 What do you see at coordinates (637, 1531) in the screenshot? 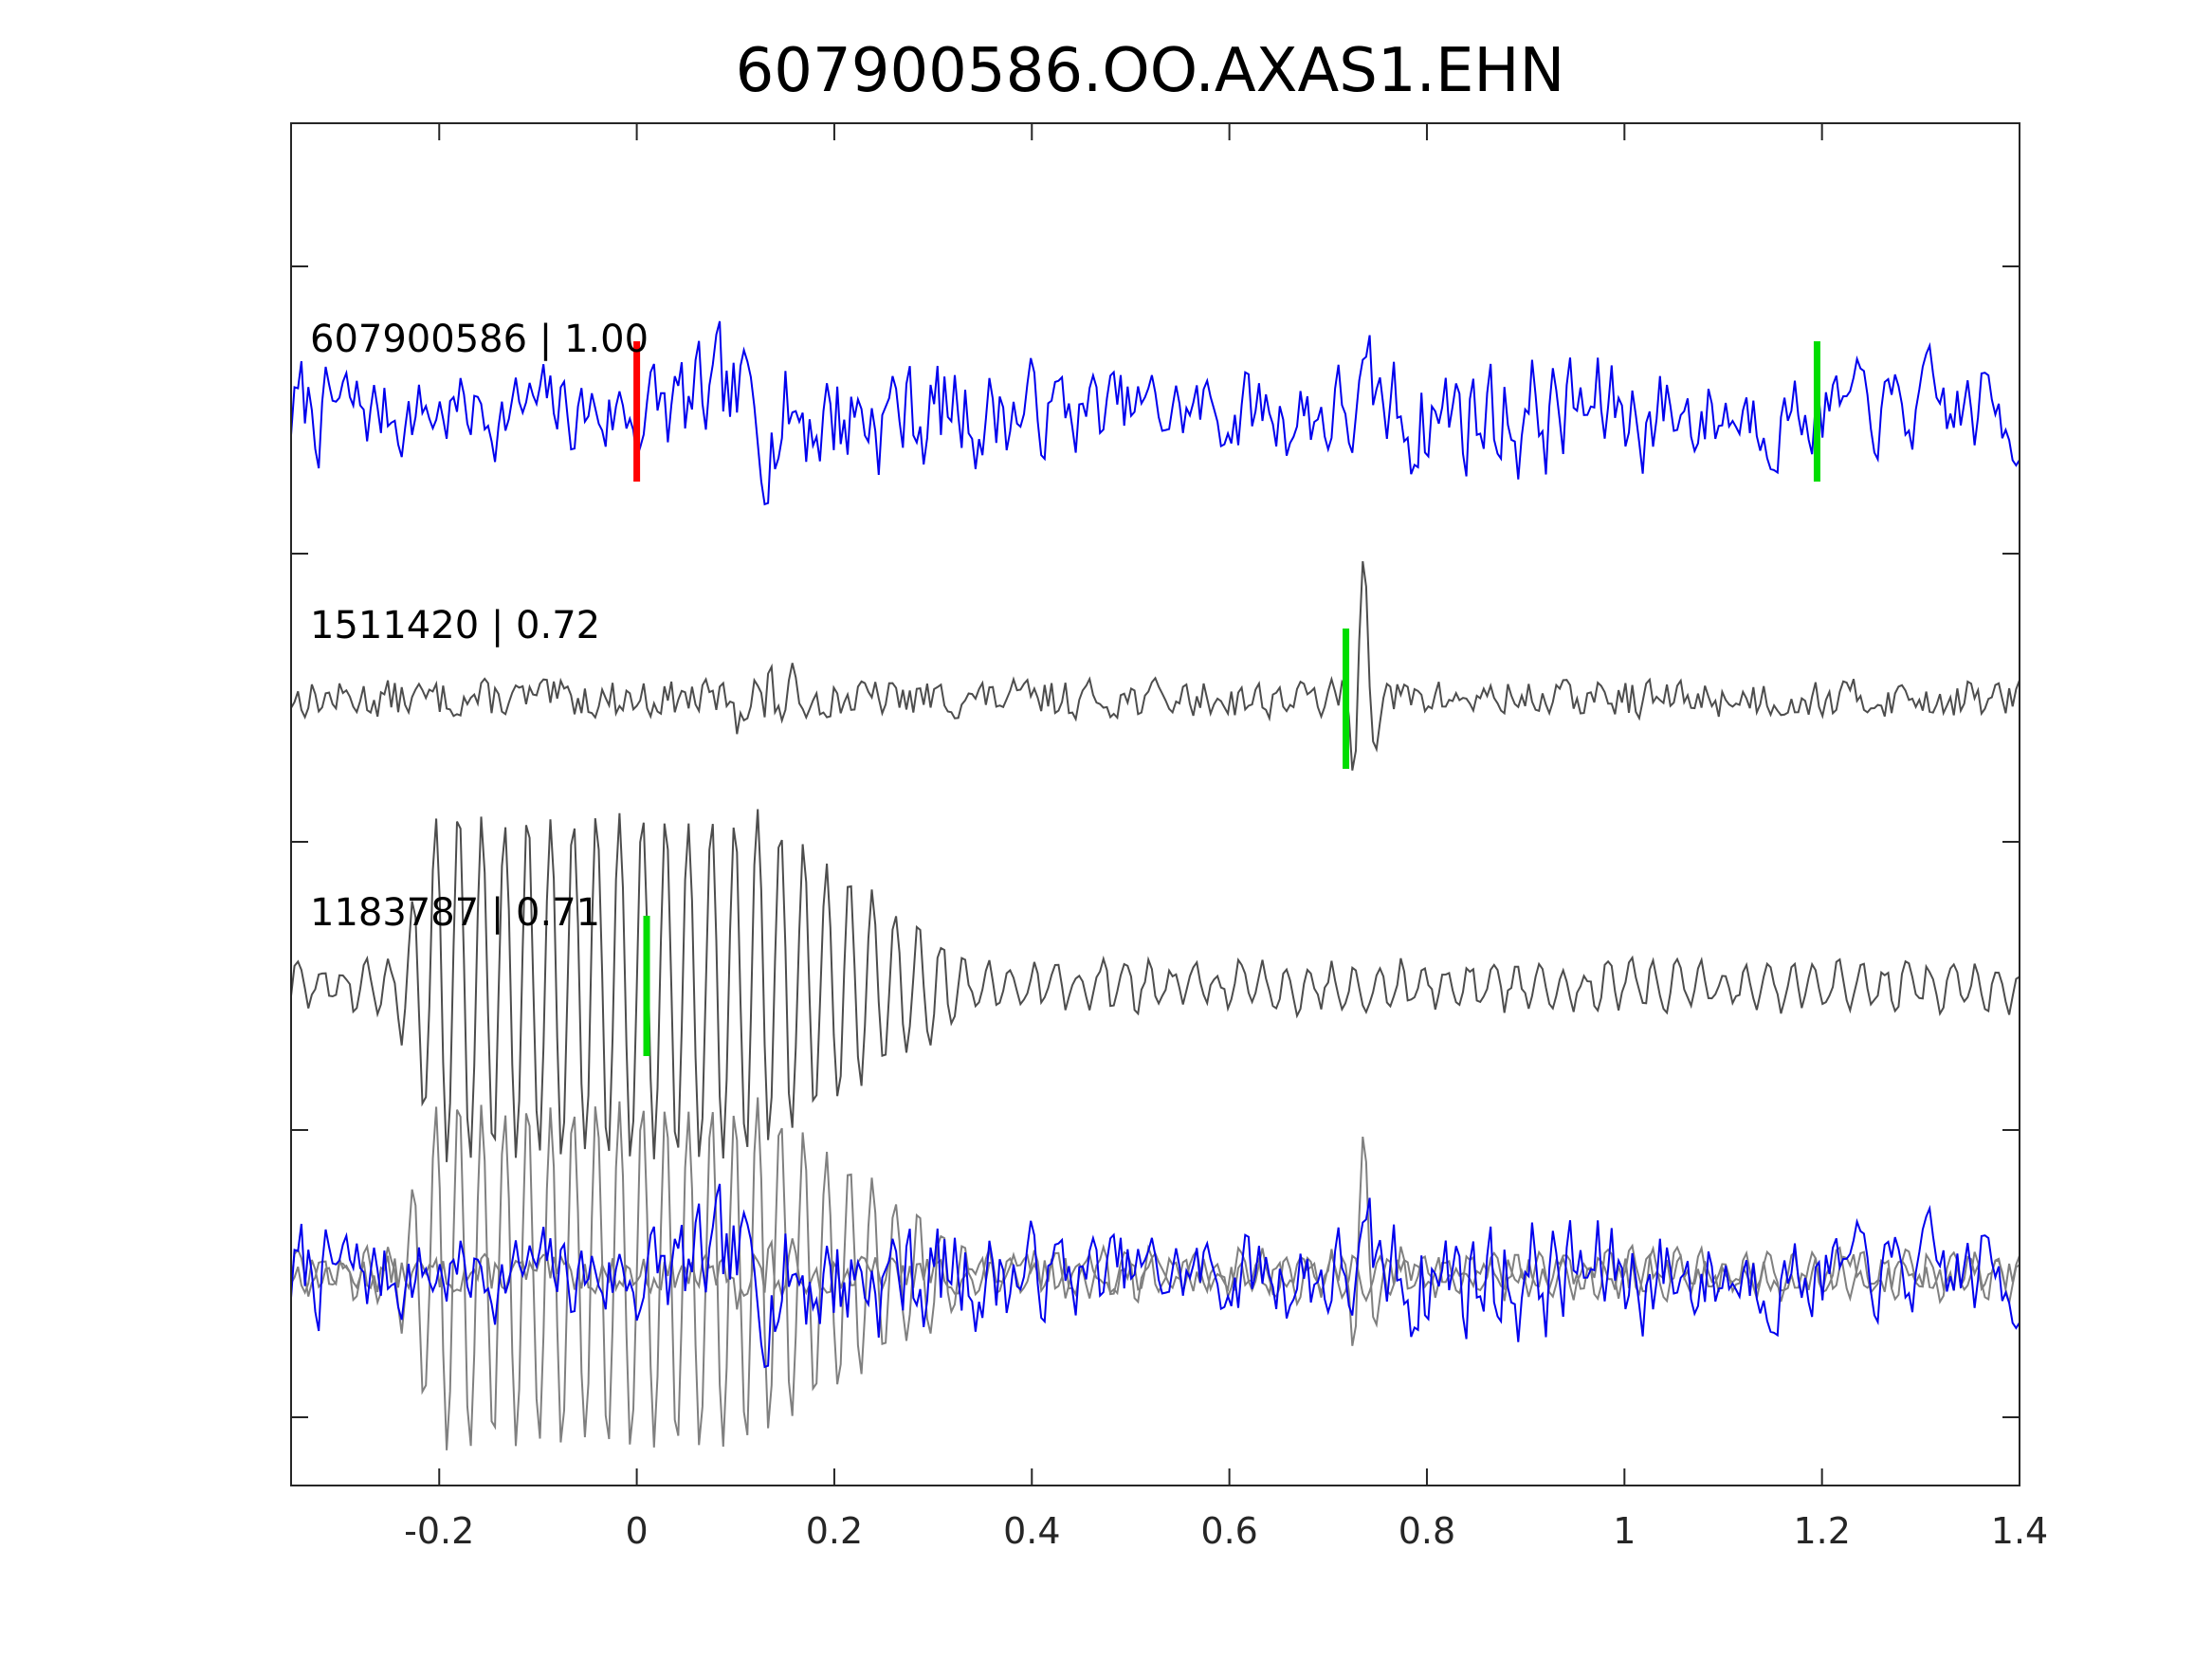
I see `x-tick-label: 0` at bounding box center [637, 1531].